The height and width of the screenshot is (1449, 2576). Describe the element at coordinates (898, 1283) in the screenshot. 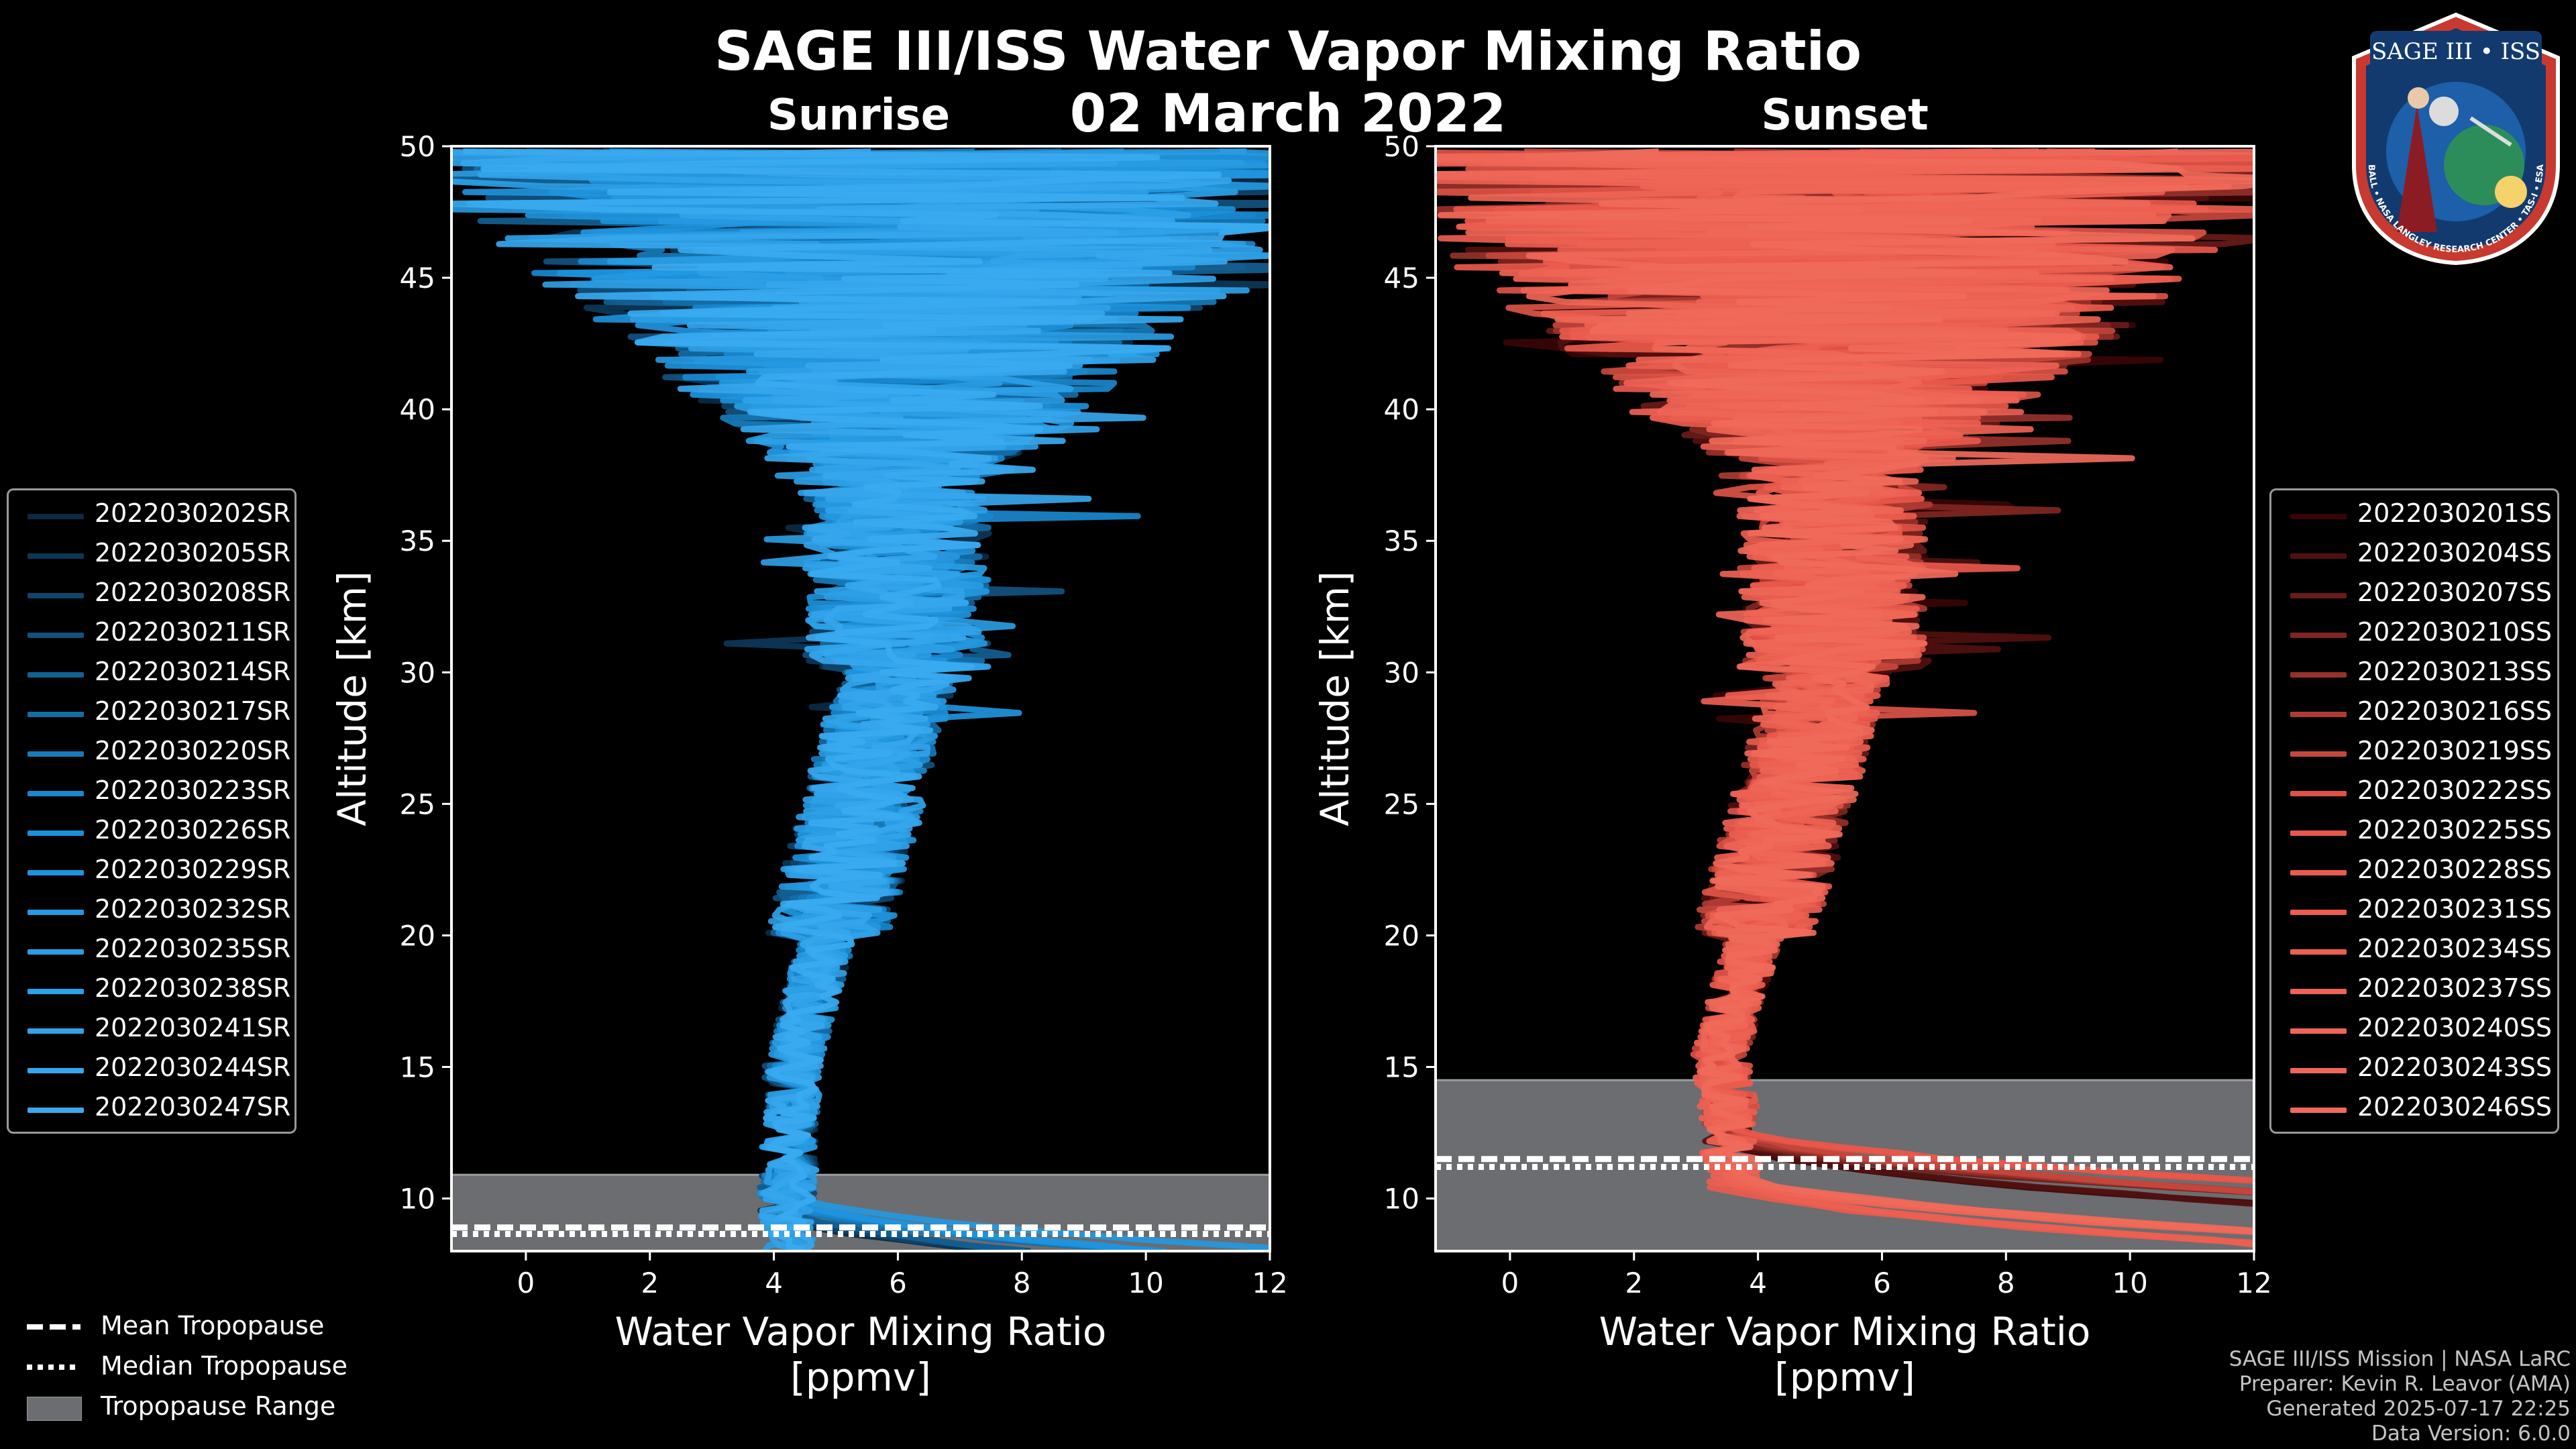

I see `x-tick-label: 6` at that location.